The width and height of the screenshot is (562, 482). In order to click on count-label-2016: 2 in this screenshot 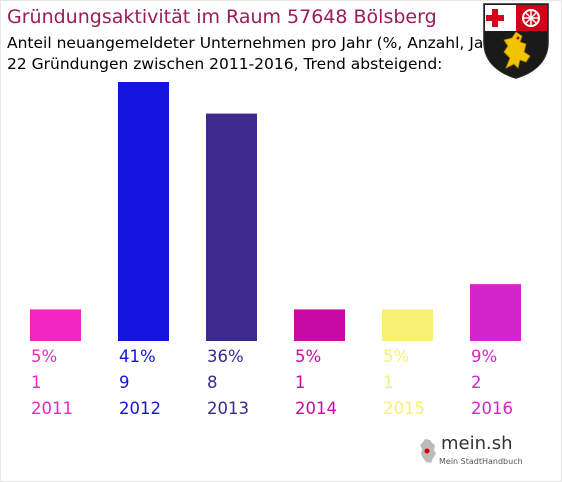, I will do `click(476, 382)`.